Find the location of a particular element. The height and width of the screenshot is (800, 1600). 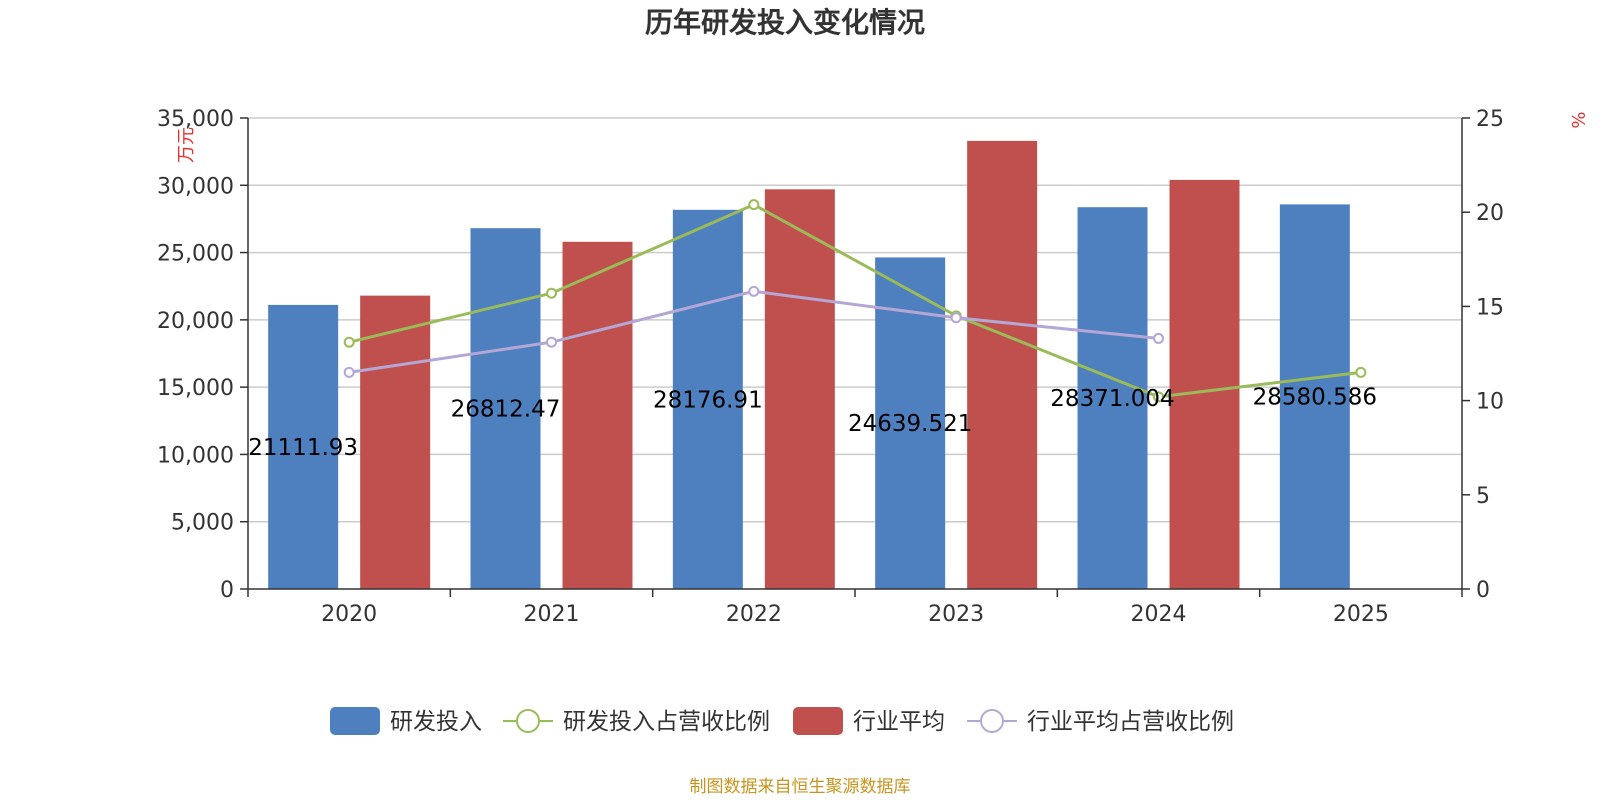

left-axis-tick-label: 10,000 is located at coordinates (195, 455).